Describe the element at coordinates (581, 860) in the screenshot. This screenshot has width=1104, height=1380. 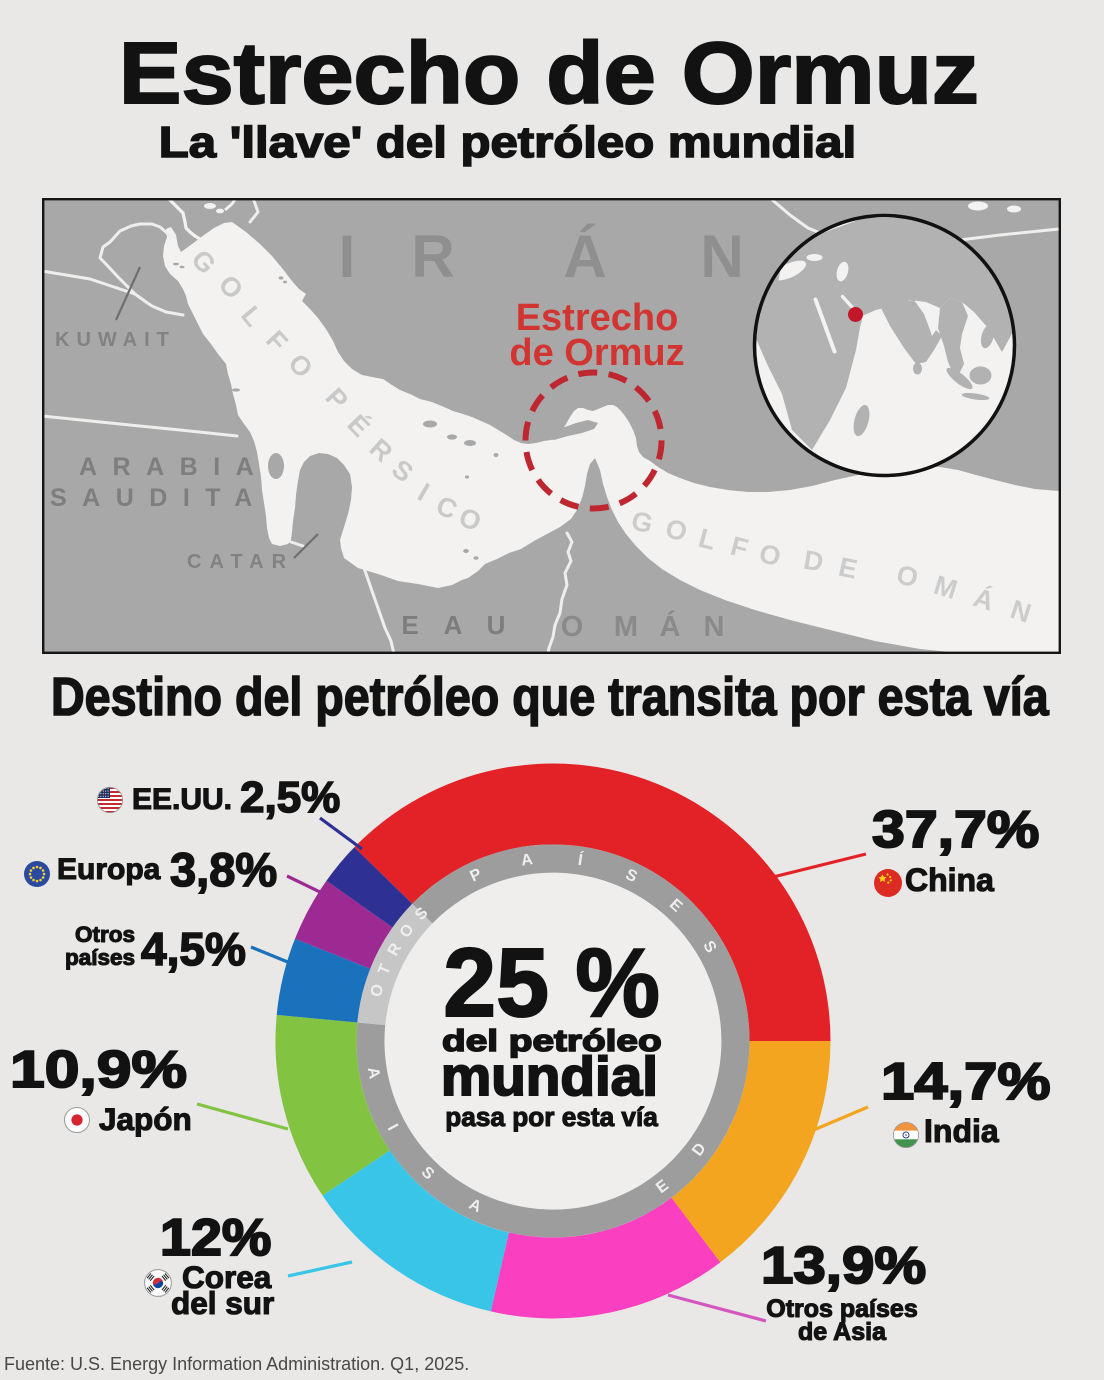
I see `svg-text: Í` at that location.